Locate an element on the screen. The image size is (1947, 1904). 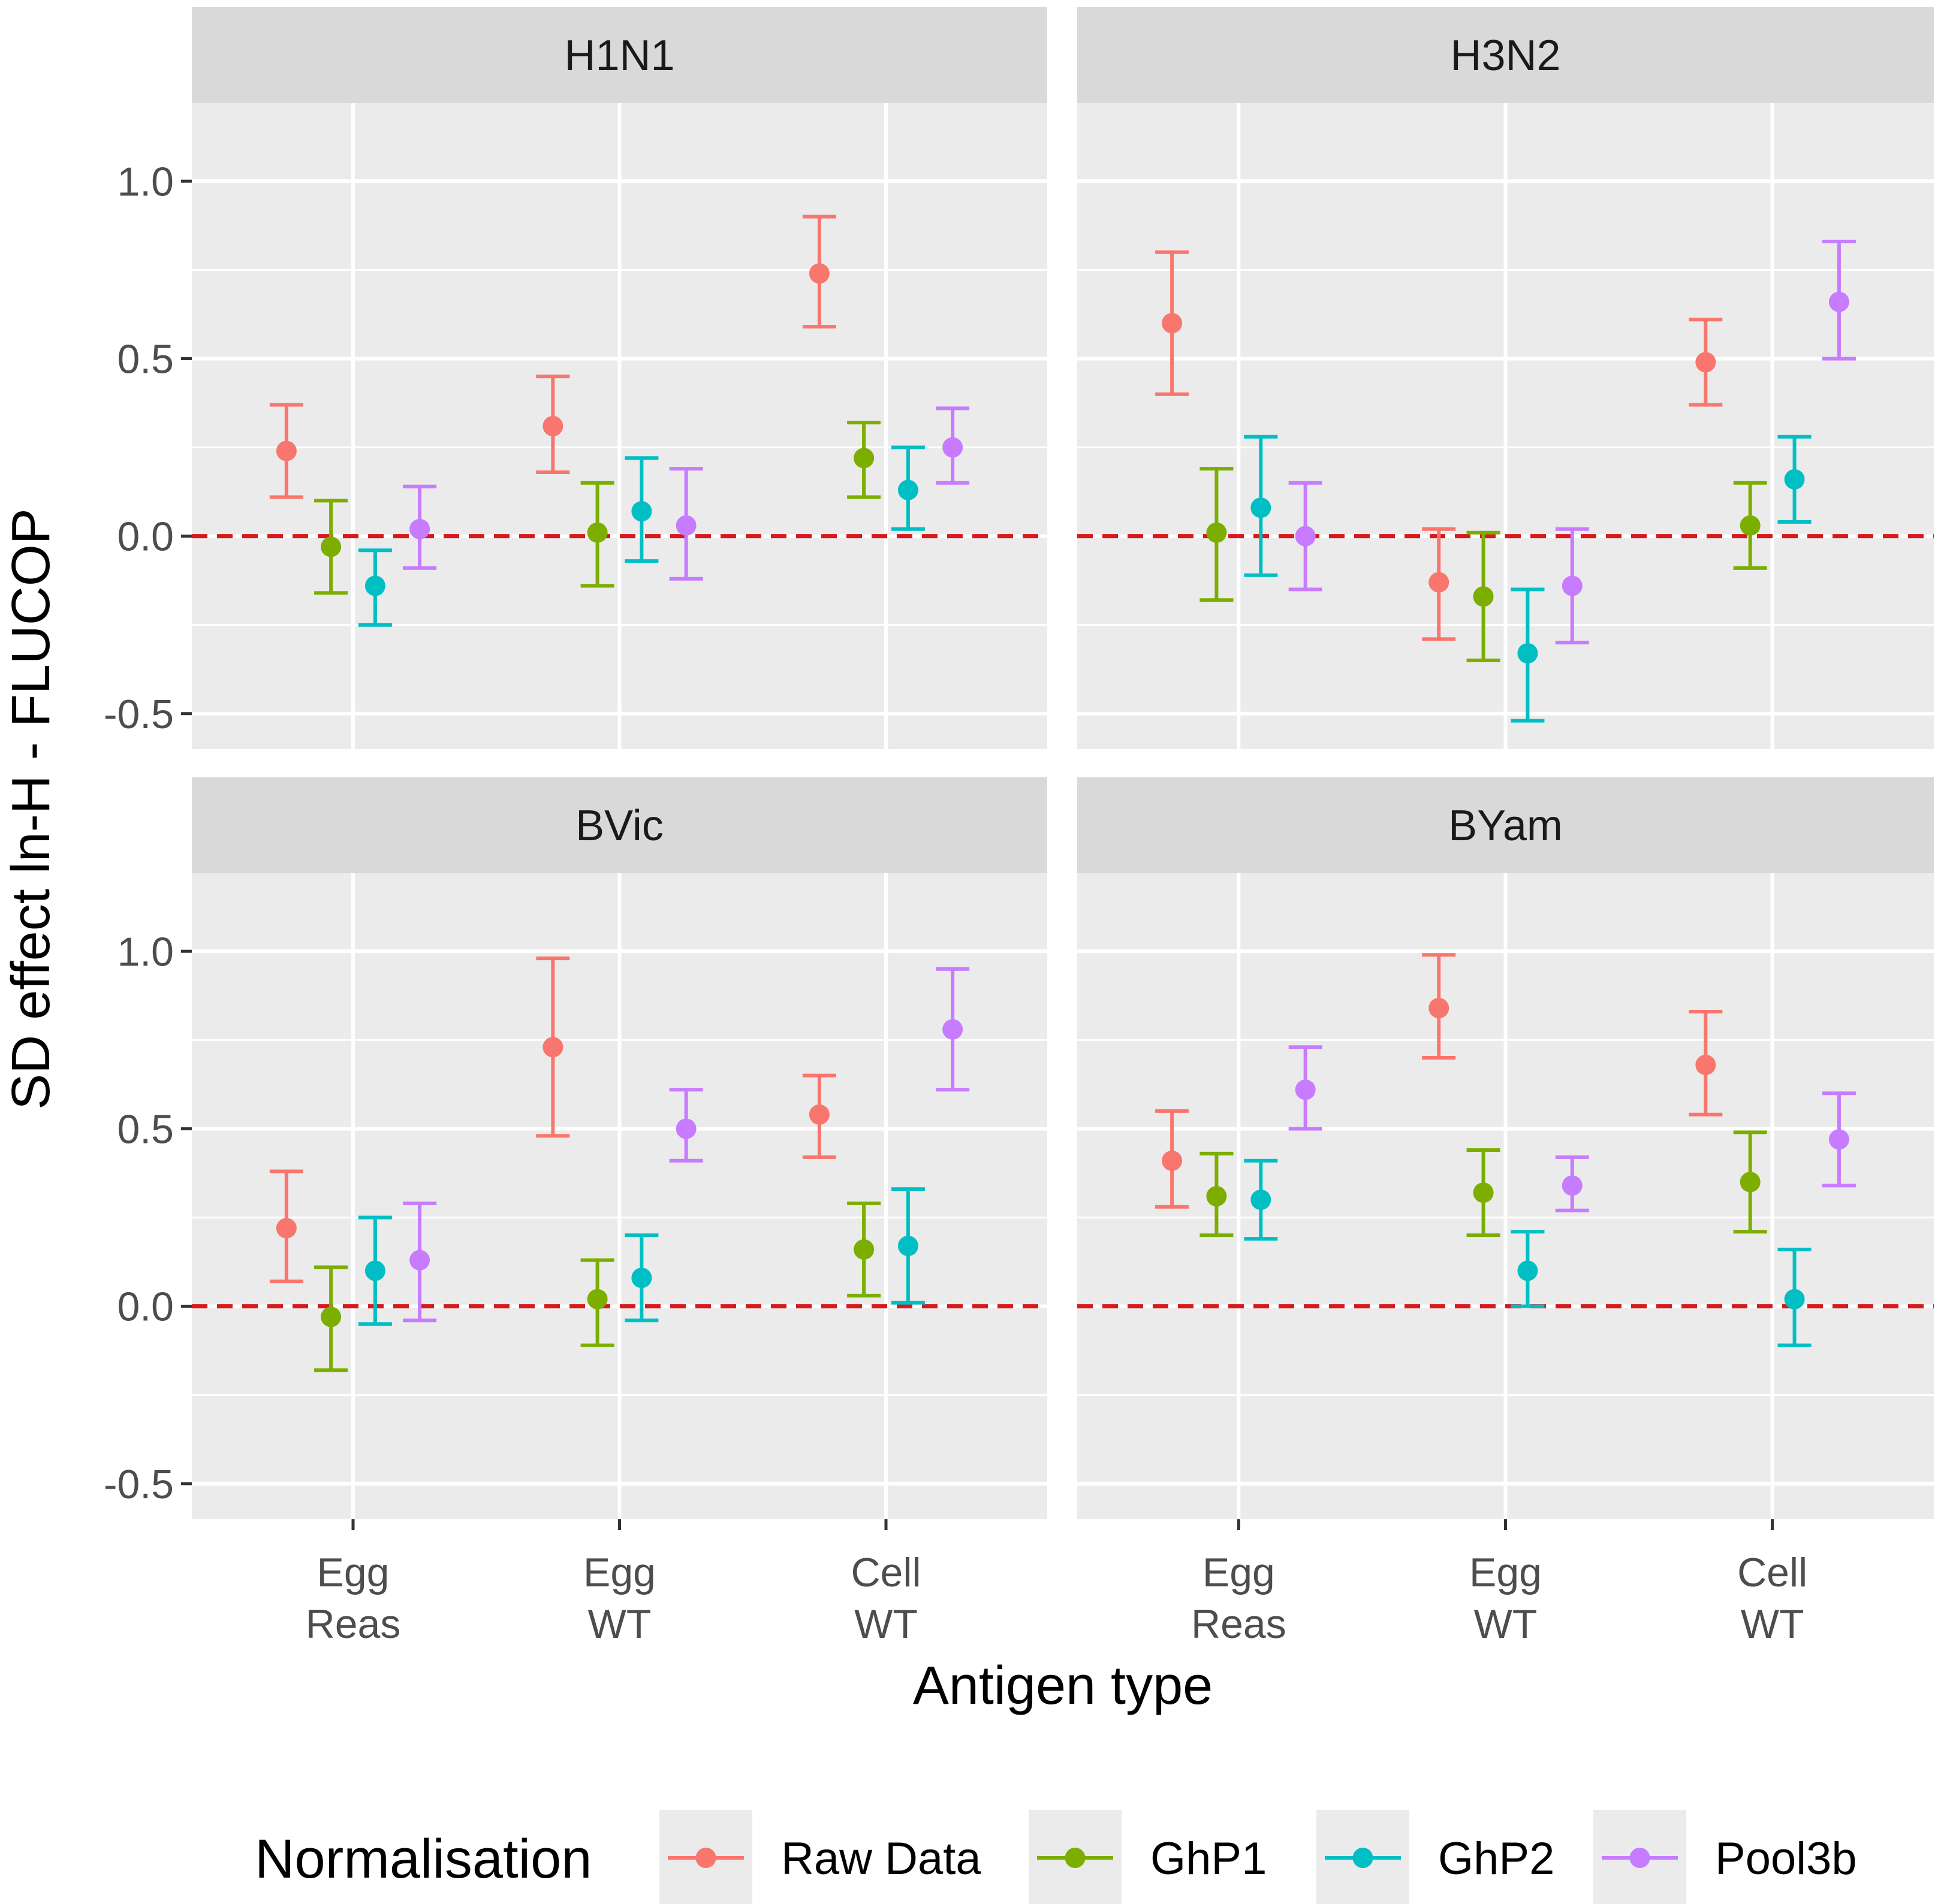
facet-strip-label: BVic is located at coordinates (619, 826).